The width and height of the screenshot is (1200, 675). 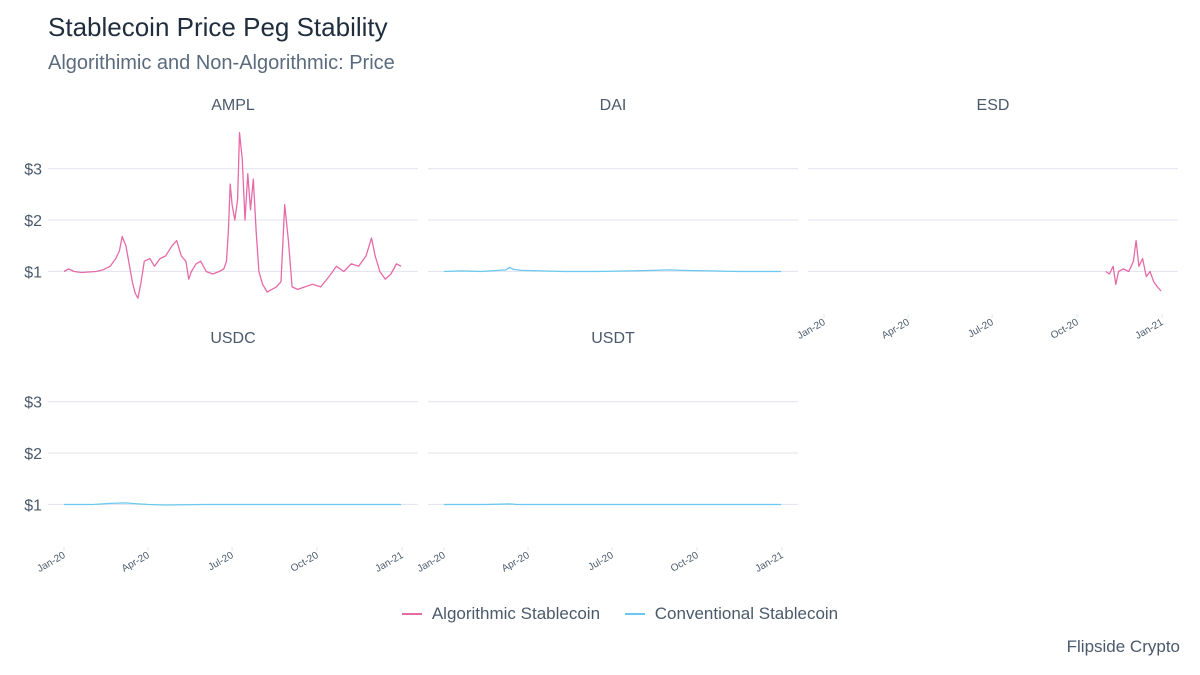 I want to click on source-caption: Flipside Crypto, so click(x=1123, y=646).